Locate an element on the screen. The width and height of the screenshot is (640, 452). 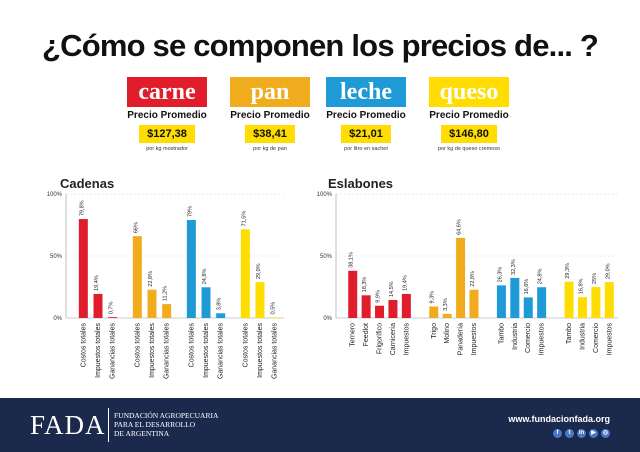
twitter-icon: t is located at coordinates (569, 433).